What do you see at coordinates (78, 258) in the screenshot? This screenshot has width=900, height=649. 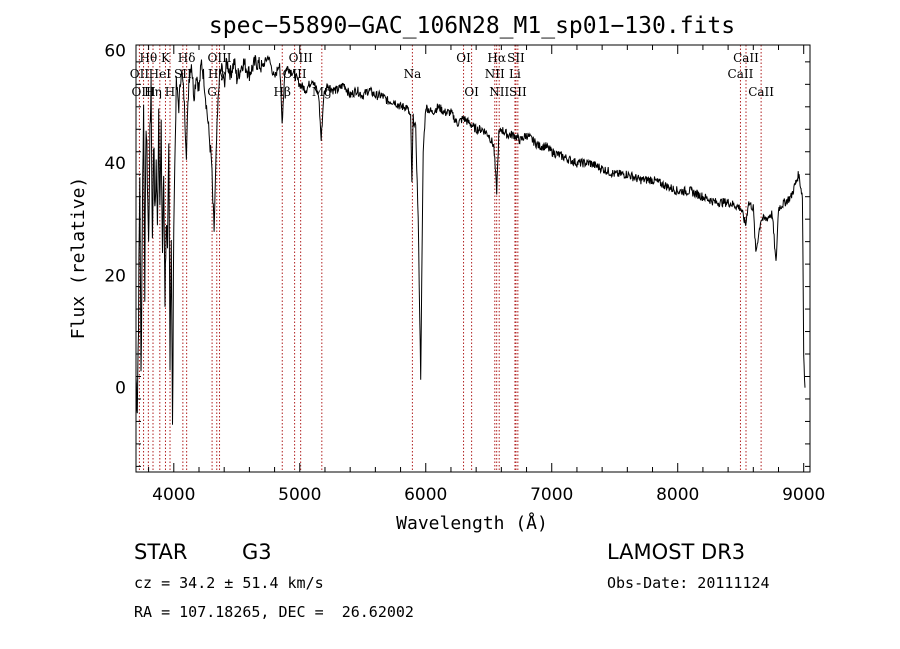 I see `y-axis-label: Flux (relative)` at bounding box center [78, 258].